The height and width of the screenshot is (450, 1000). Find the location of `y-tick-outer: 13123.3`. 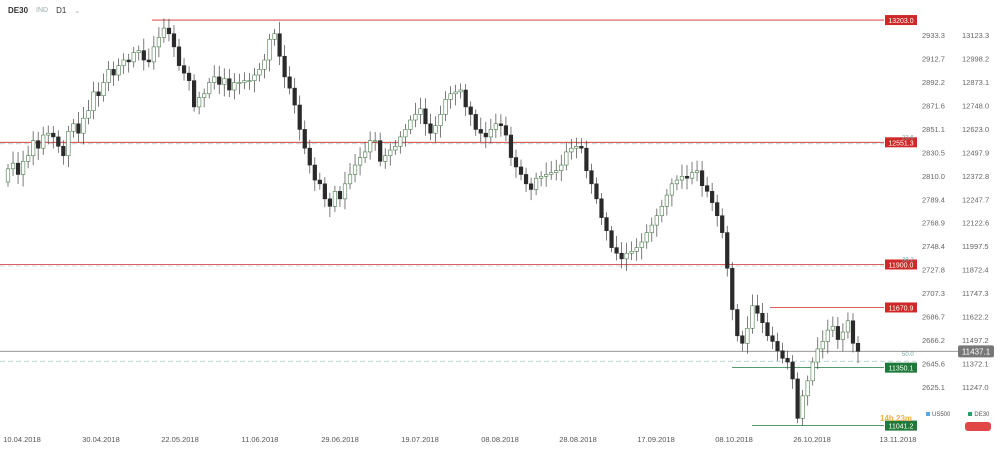

y-tick-outer: 13123.3 is located at coordinates (975, 35).